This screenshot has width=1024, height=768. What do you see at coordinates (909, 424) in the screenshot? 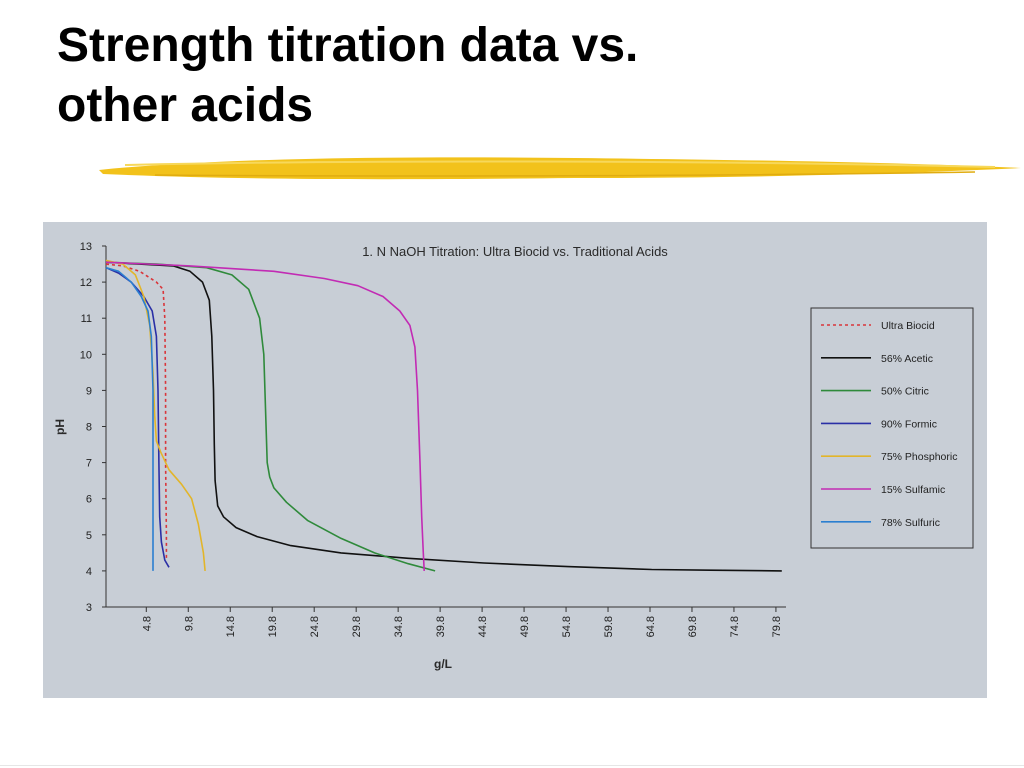
I see `legend-label: 90% Formic` at bounding box center [909, 424].